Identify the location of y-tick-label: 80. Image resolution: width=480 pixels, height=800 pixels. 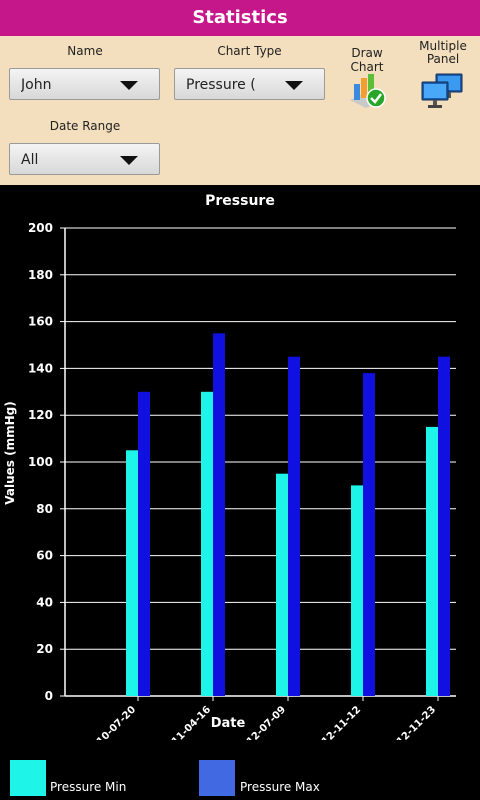
(44, 509).